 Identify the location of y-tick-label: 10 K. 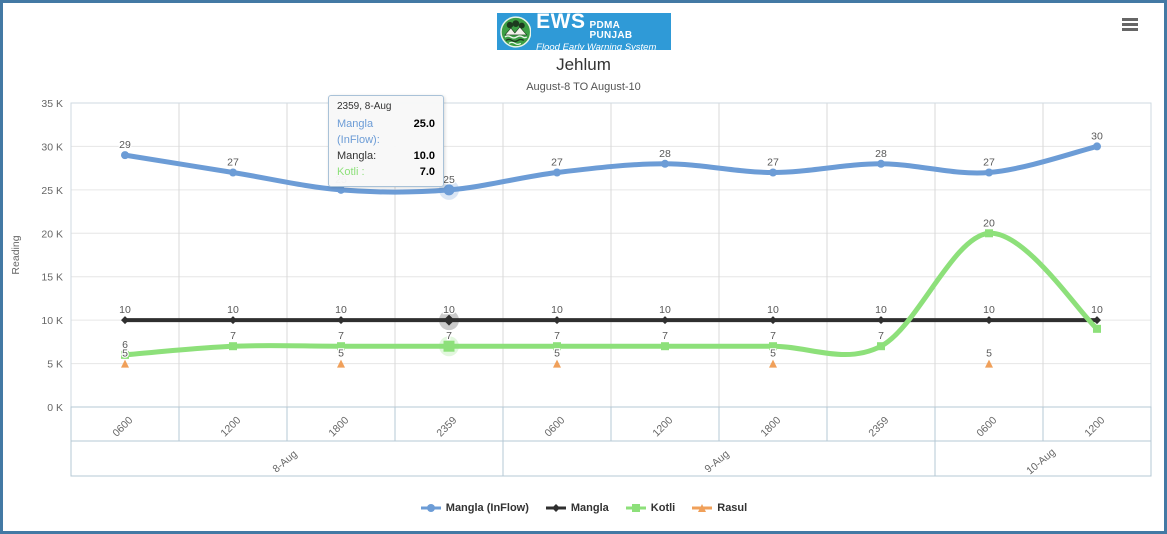
(52, 321).